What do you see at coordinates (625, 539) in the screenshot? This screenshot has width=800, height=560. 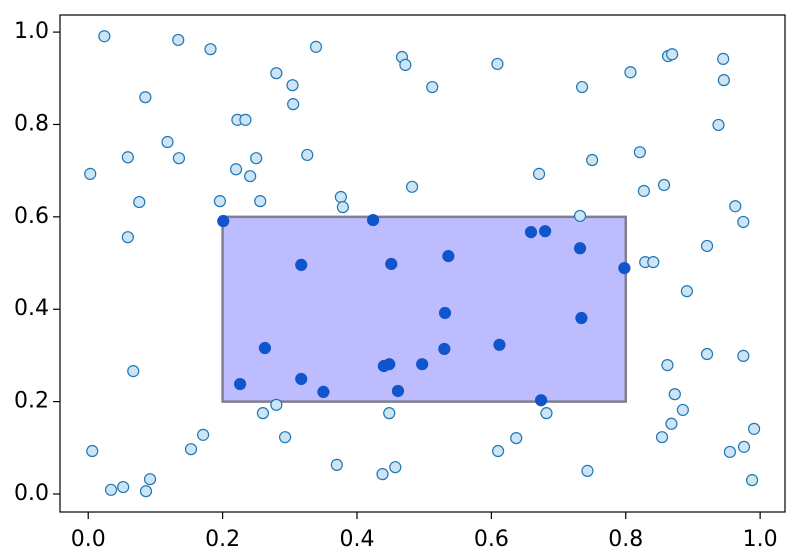 I see `x-tick-label: 0.8` at bounding box center [625, 539].